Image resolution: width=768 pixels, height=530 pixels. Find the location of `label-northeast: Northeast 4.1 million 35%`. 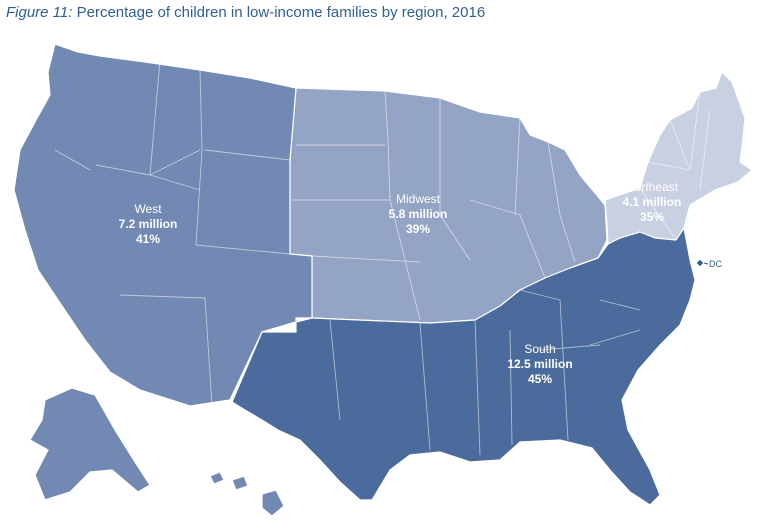

label-northeast: Northeast 4.1 million 35% is located at coordinates (652, 202).